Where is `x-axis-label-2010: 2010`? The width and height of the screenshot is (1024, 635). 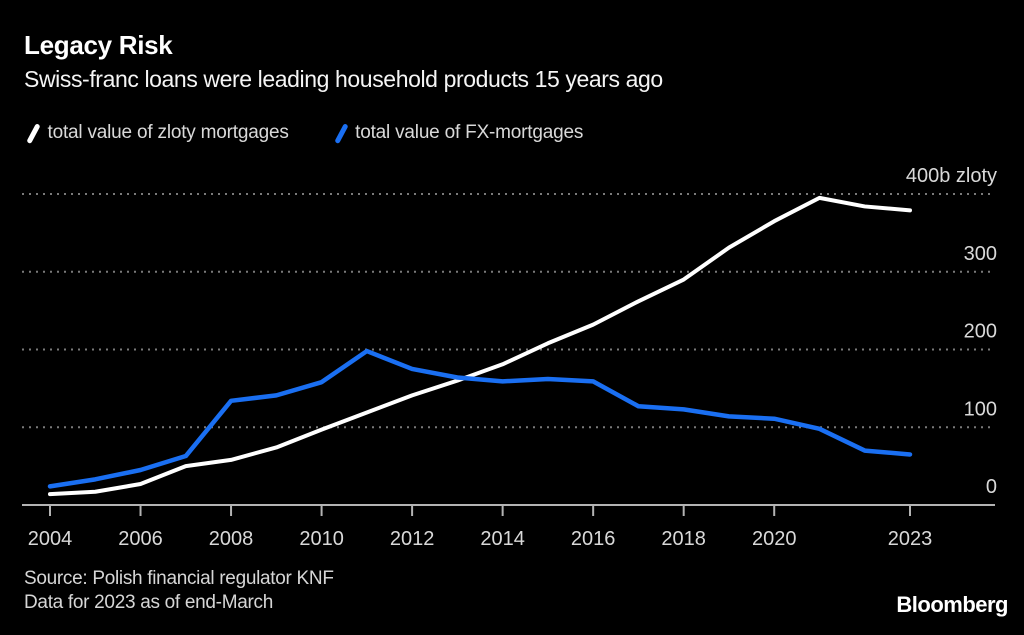
x-axis-label-2010: 2010 is located at coordinates (321, 539).